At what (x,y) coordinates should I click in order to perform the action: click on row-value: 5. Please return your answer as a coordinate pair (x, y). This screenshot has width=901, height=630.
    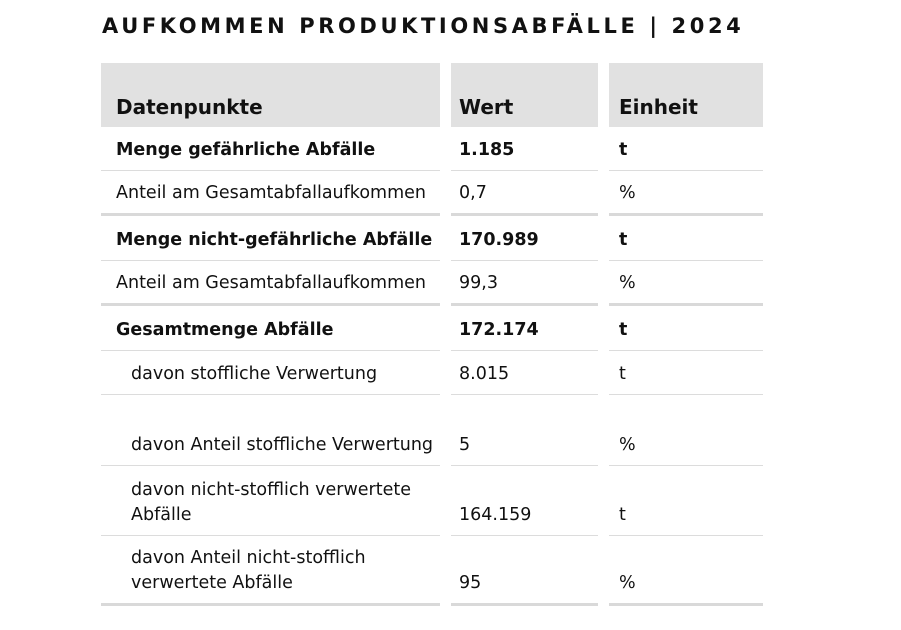
    Looking at the image, I should click on (524, 430).